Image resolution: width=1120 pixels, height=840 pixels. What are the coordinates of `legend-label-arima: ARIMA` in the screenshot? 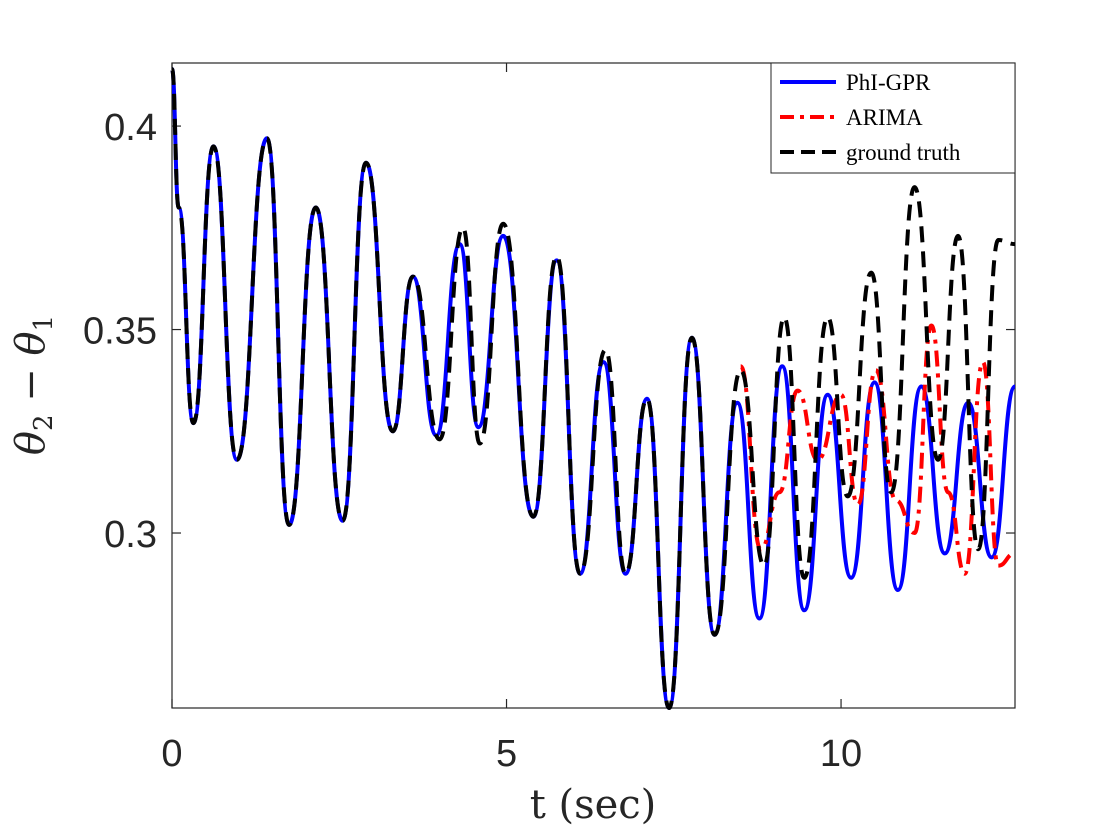 It's located at (884, 117).